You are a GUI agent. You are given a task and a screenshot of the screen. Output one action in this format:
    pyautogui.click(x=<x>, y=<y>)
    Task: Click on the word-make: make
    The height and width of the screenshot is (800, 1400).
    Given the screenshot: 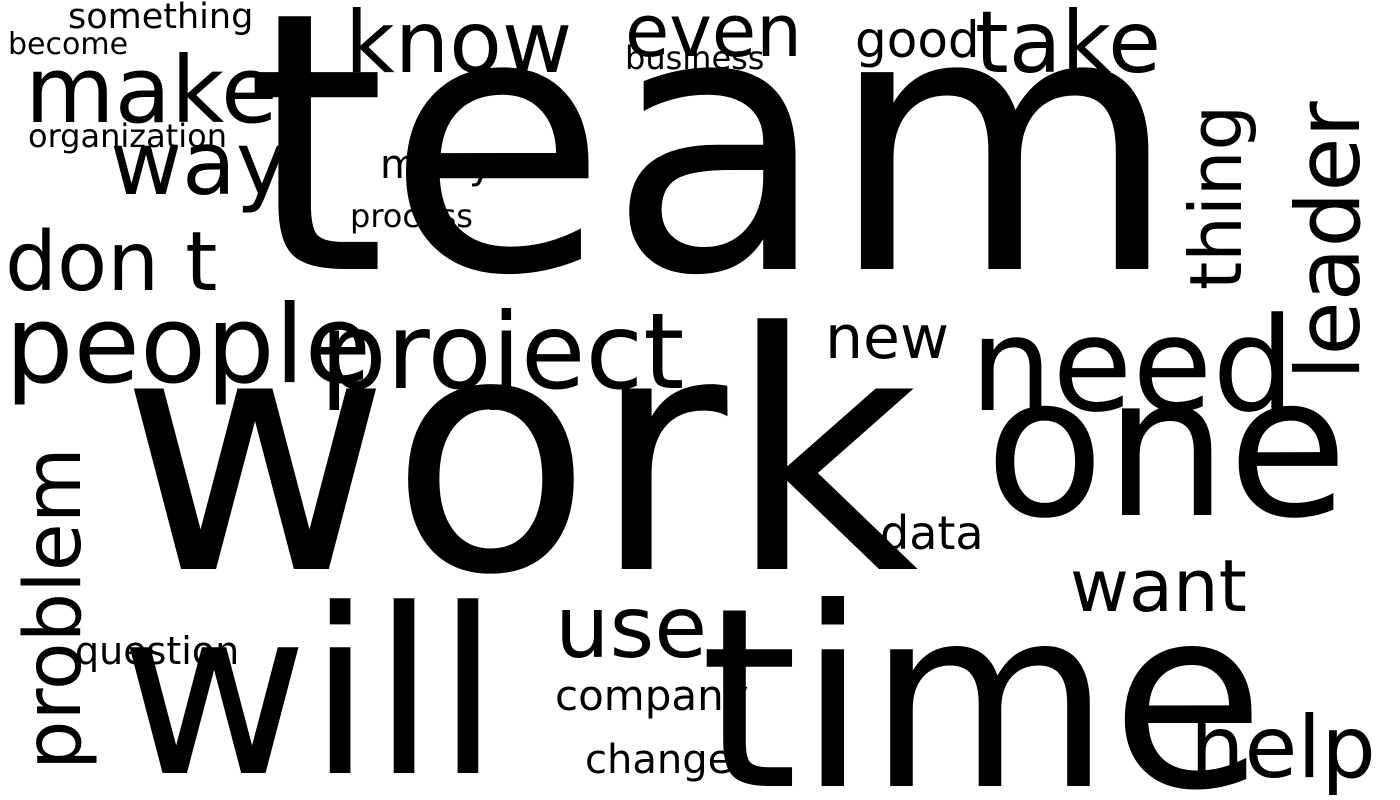 What is the action you would take?
    pyautogui.click(x=151, y=90)
    